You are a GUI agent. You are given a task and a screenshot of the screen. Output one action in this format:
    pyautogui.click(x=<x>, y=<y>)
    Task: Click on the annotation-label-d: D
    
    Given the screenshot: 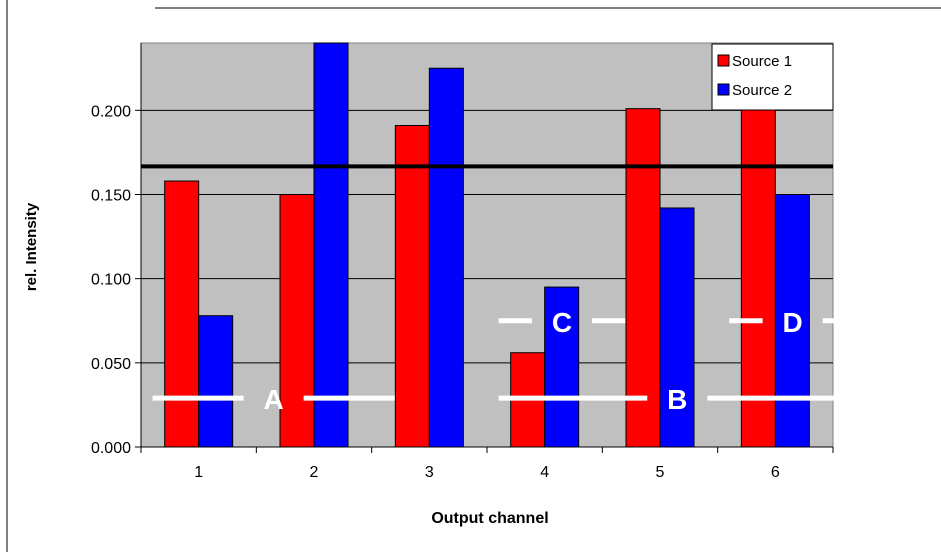 What is the action you would take?
    pyautogui.click(x=793, y=322)
    